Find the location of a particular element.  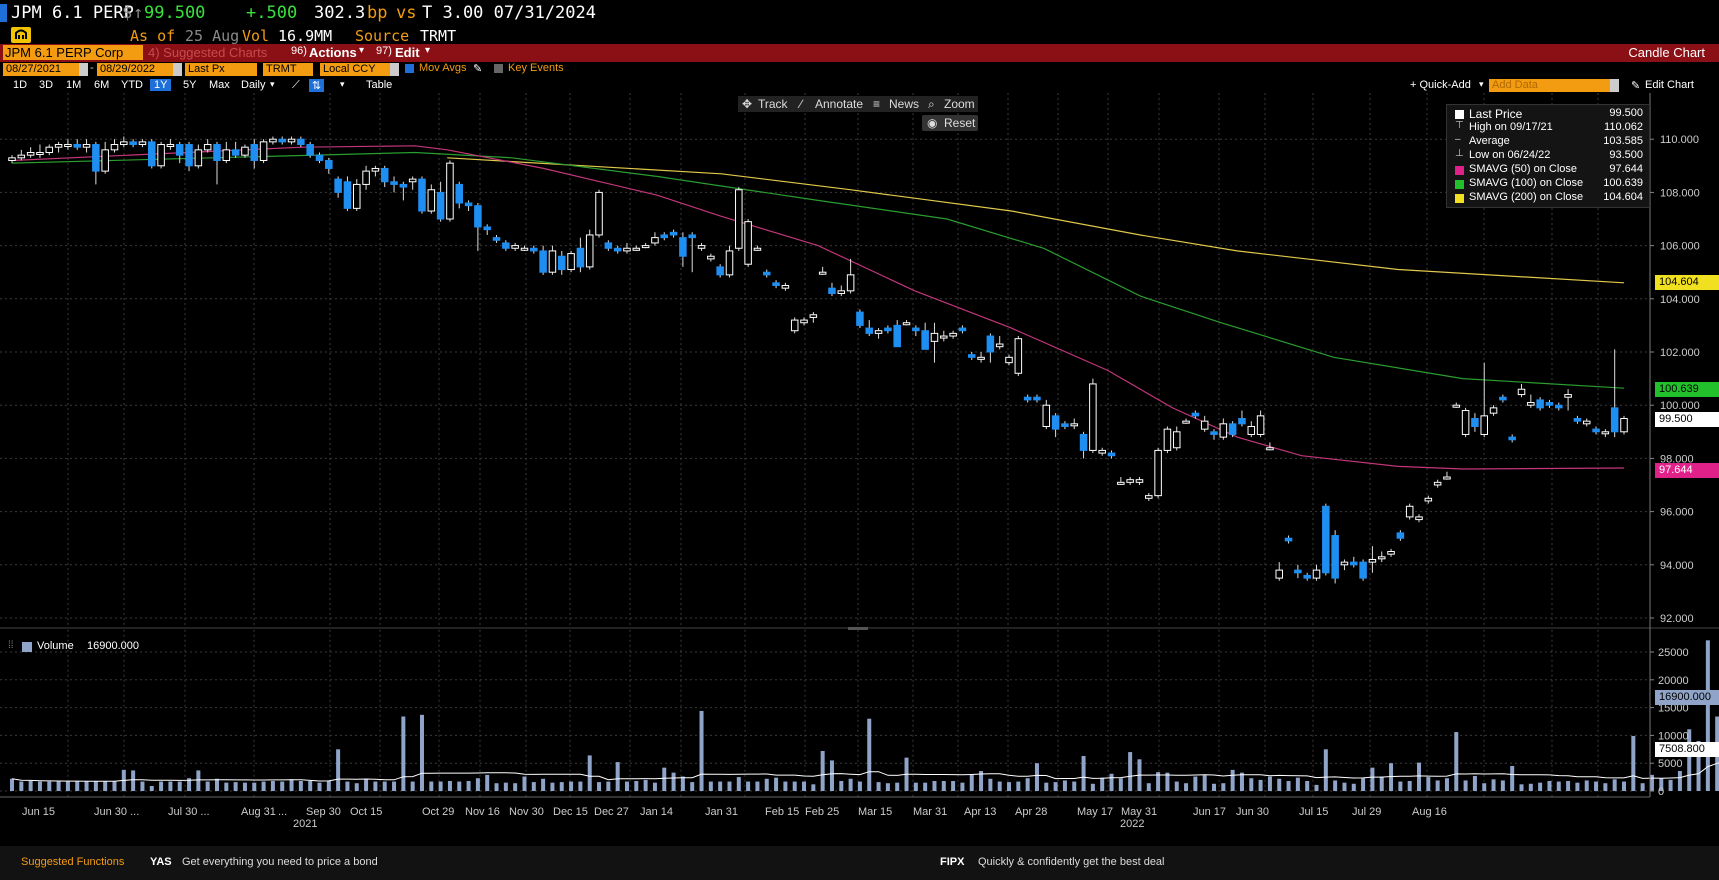

yas-description: Get everything you need to price a bond is located at coordinates (280, 862).